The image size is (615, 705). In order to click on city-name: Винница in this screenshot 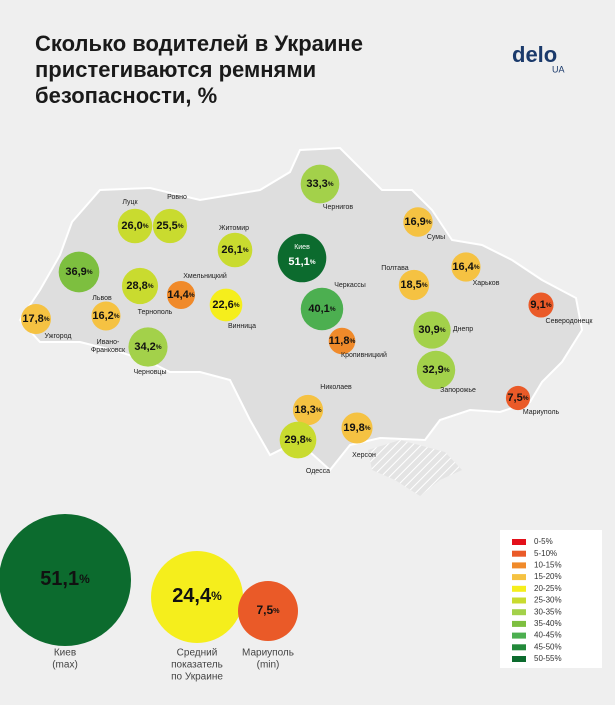, I will do `click(242, 326)`.